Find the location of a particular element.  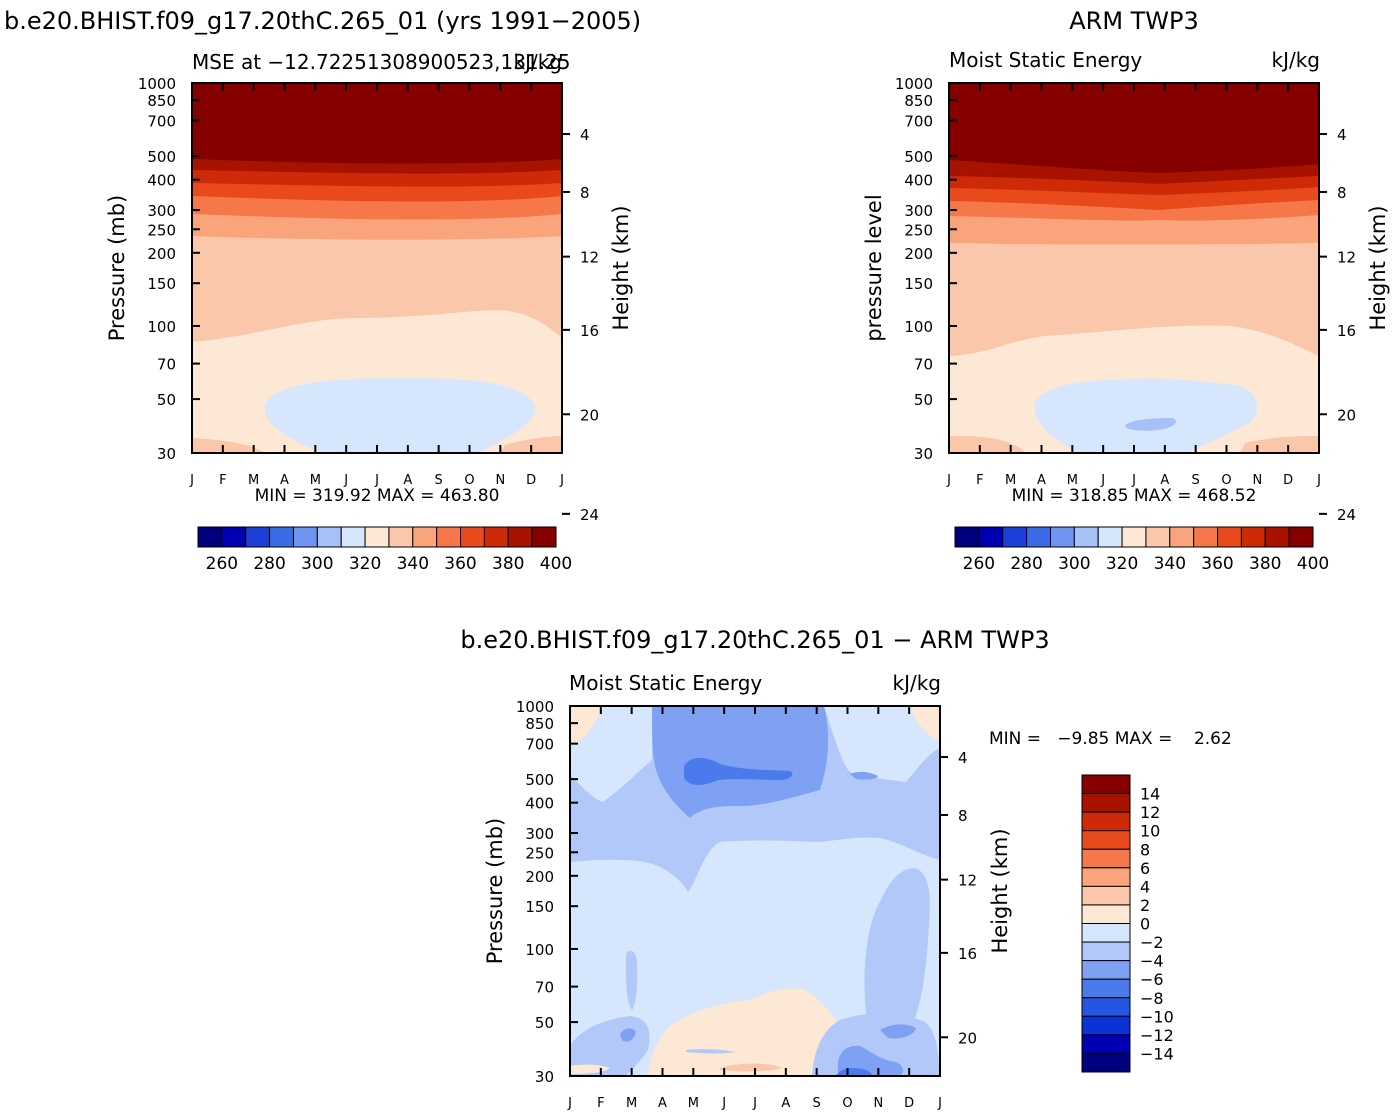

diff-colorbar-label: 8 is located at coordinates (1145, 849).